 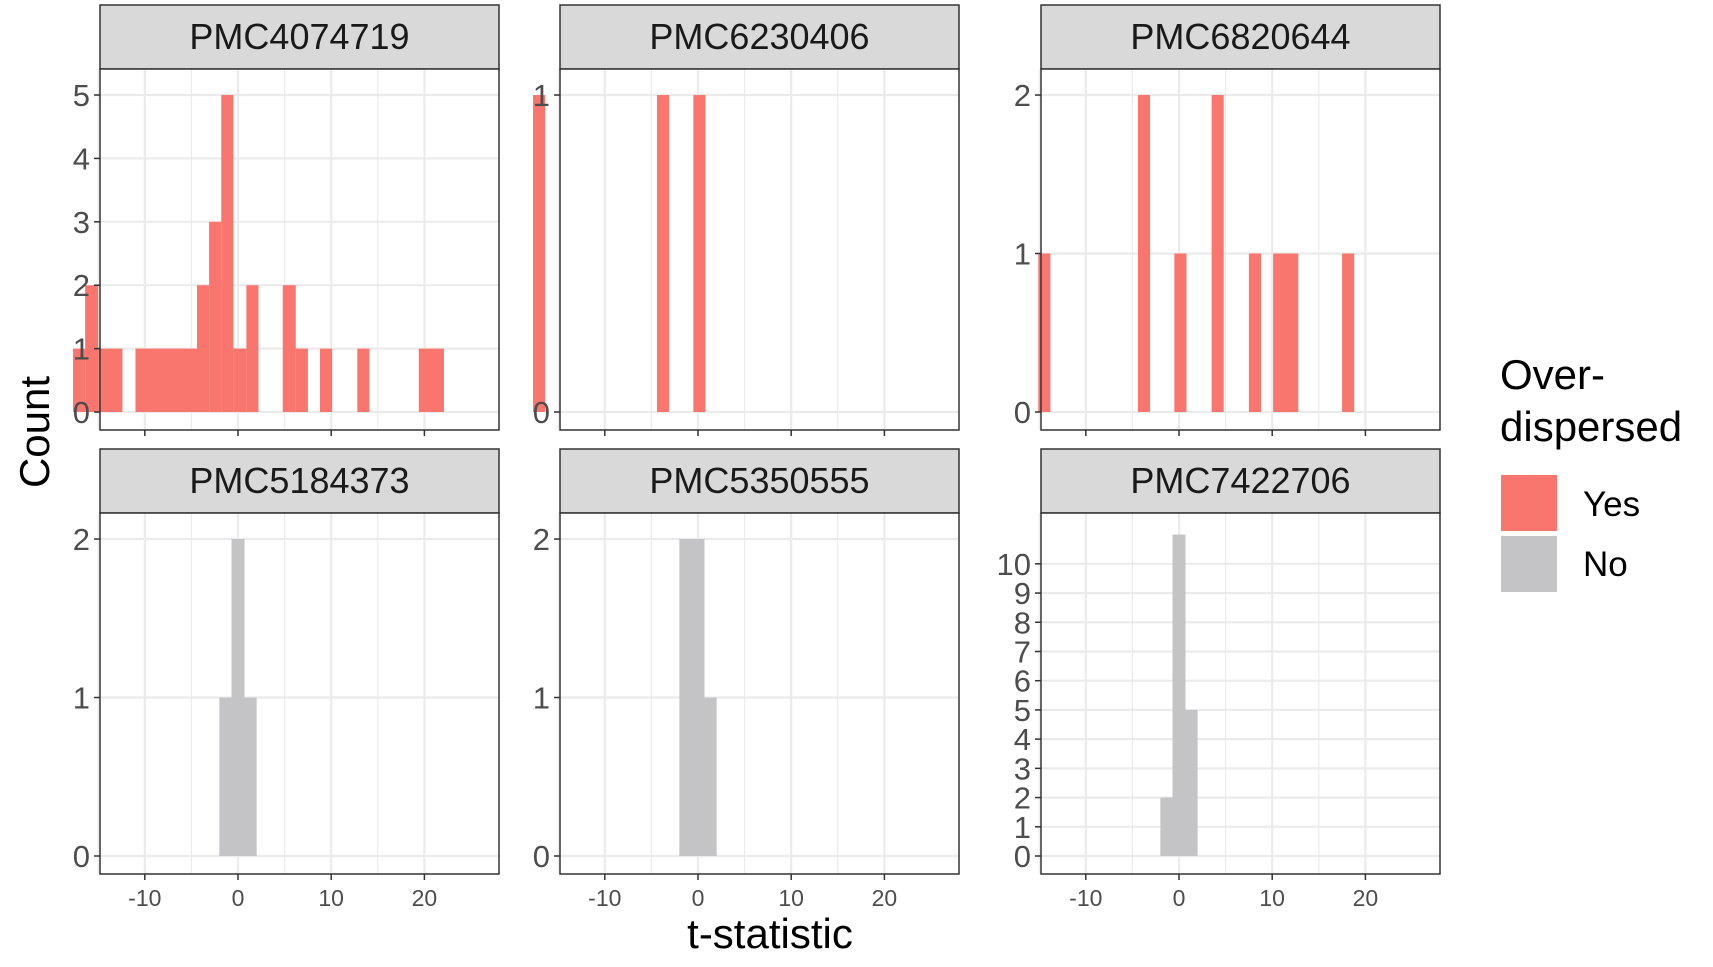 I want to click on facet-title: PMC6820644, so click(x=1240, y=36).